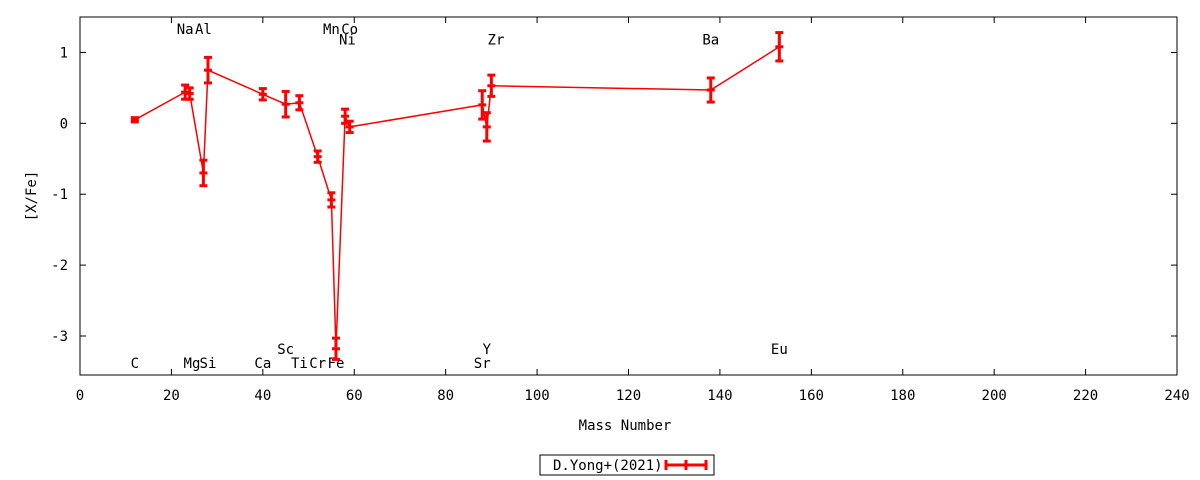  What do you see at coordinates (32, 196) in the screenshot?
I see `y-axis-label: [X/Fe]` at bounding box center [32, 196].